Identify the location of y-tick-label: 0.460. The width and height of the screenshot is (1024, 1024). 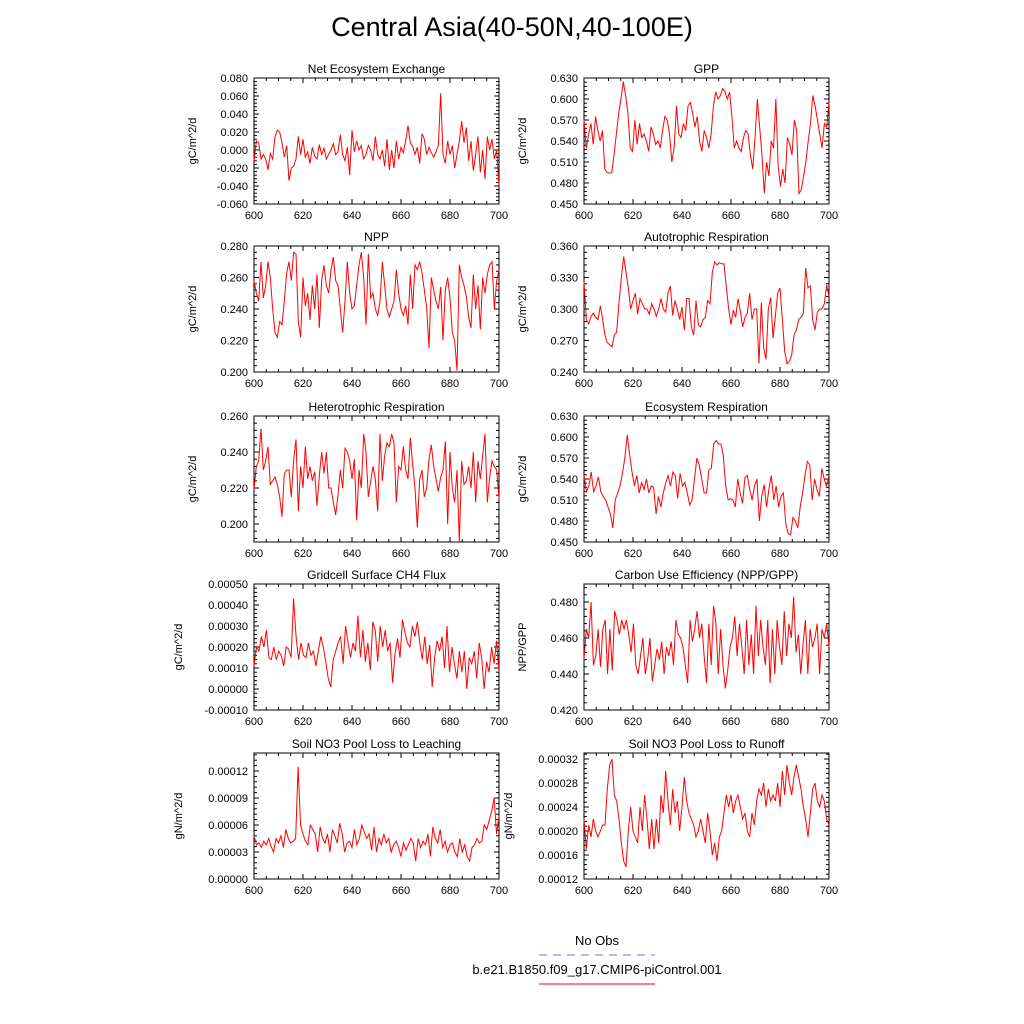
(564, 639).